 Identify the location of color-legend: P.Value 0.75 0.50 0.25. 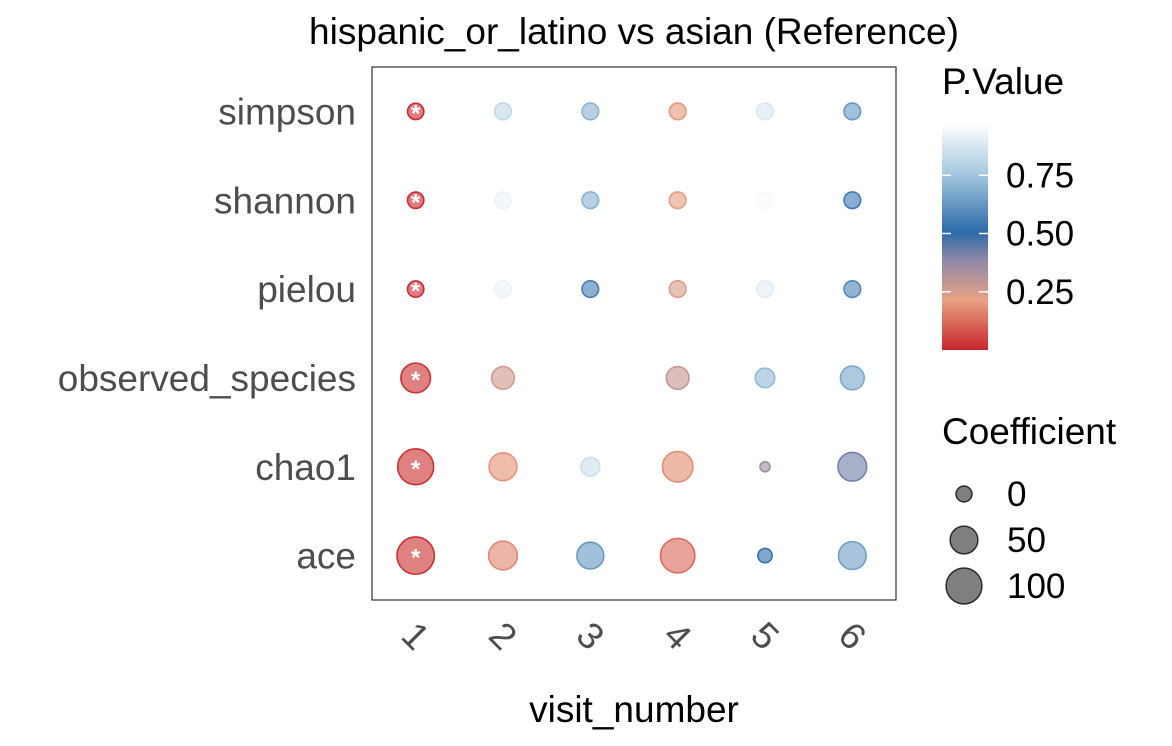
(1008, 205).